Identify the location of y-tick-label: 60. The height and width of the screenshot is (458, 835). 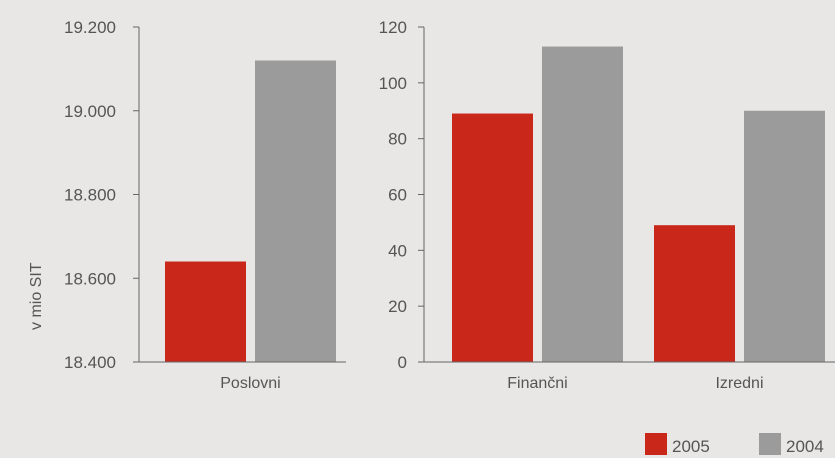
(397, 195).